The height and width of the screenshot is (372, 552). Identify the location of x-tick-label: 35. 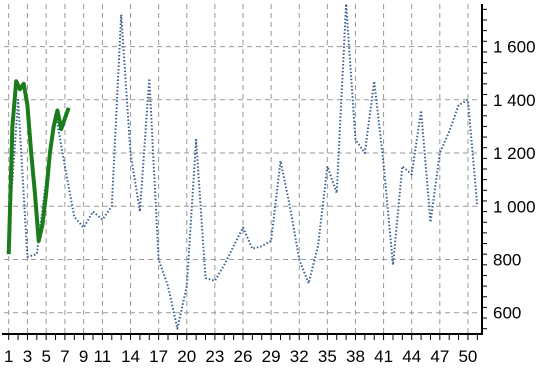
(327, 356).